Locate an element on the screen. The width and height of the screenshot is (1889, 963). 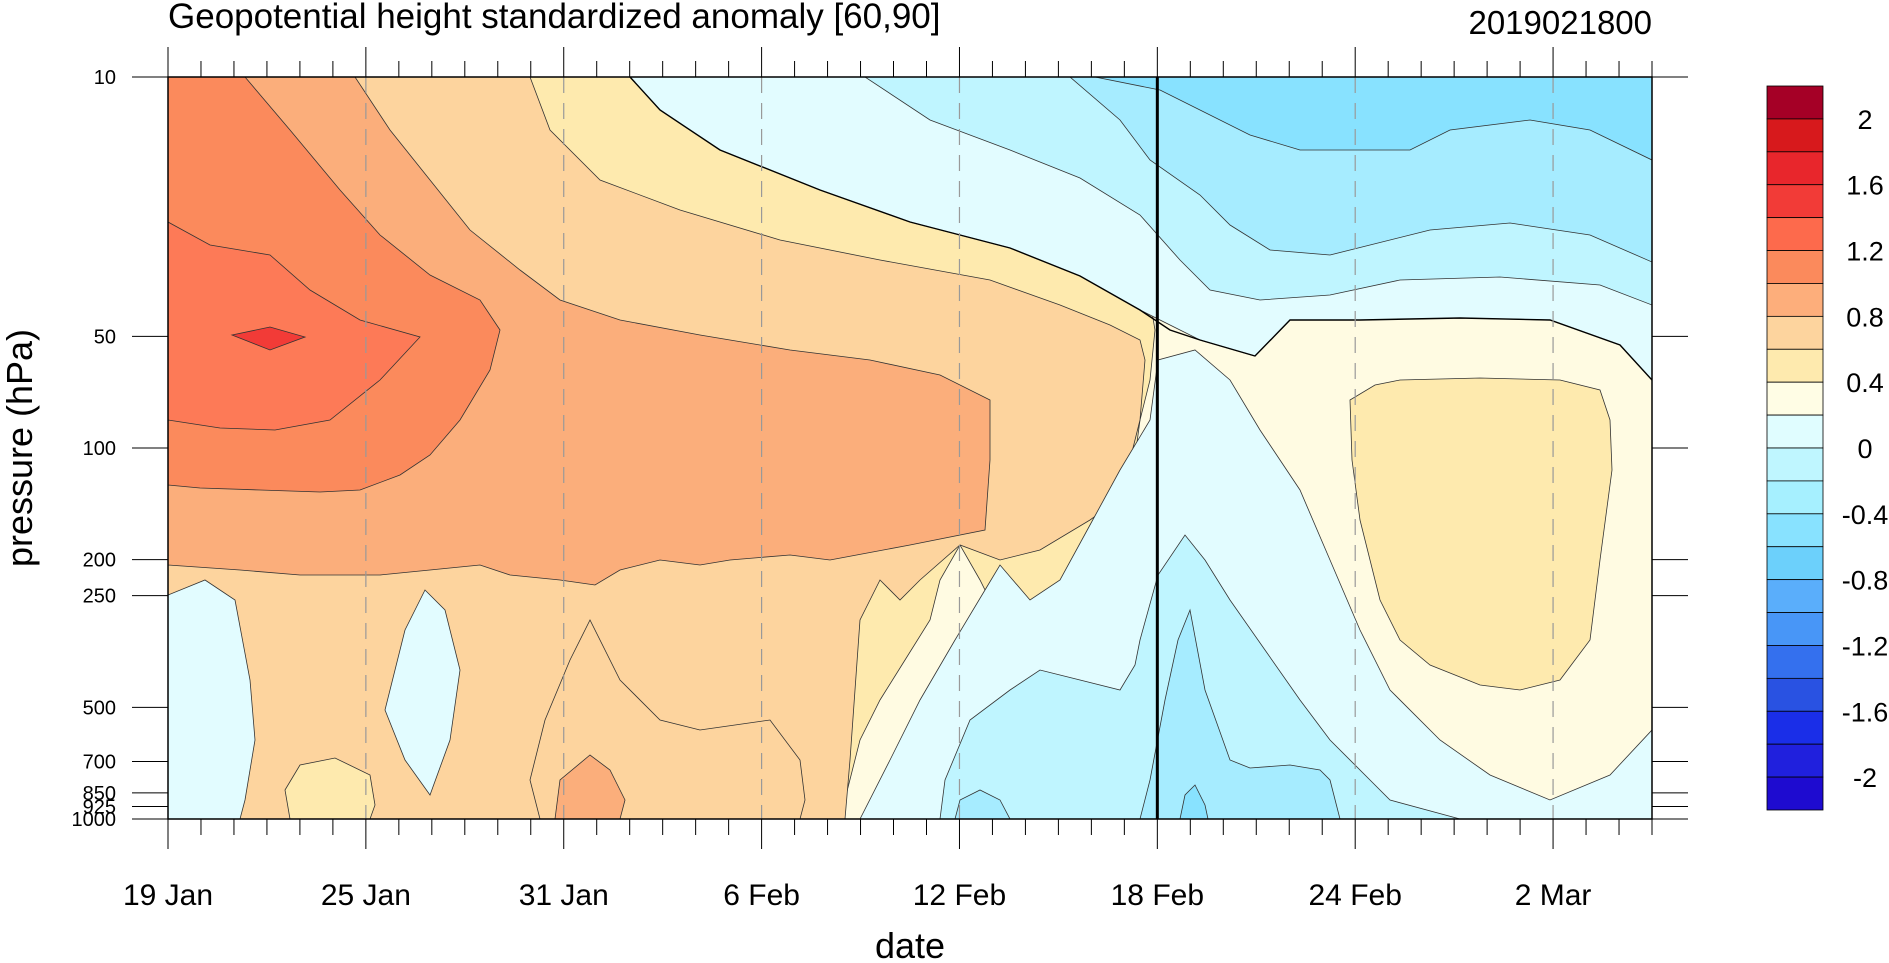
contour-region-pos-lower3 is located at coordinates (330, 788).